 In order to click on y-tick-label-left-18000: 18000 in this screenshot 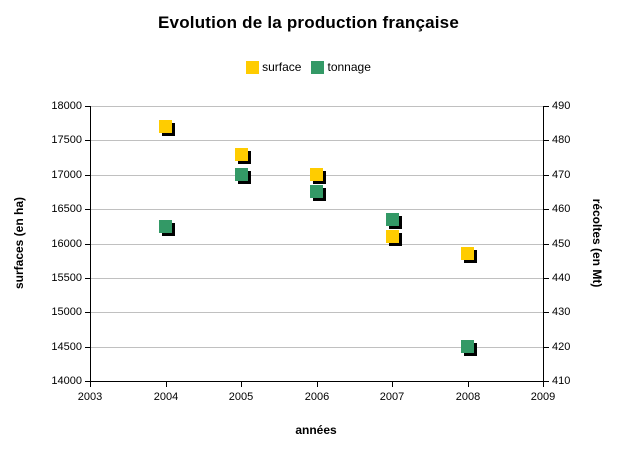, I will do `click(66, 106)`.